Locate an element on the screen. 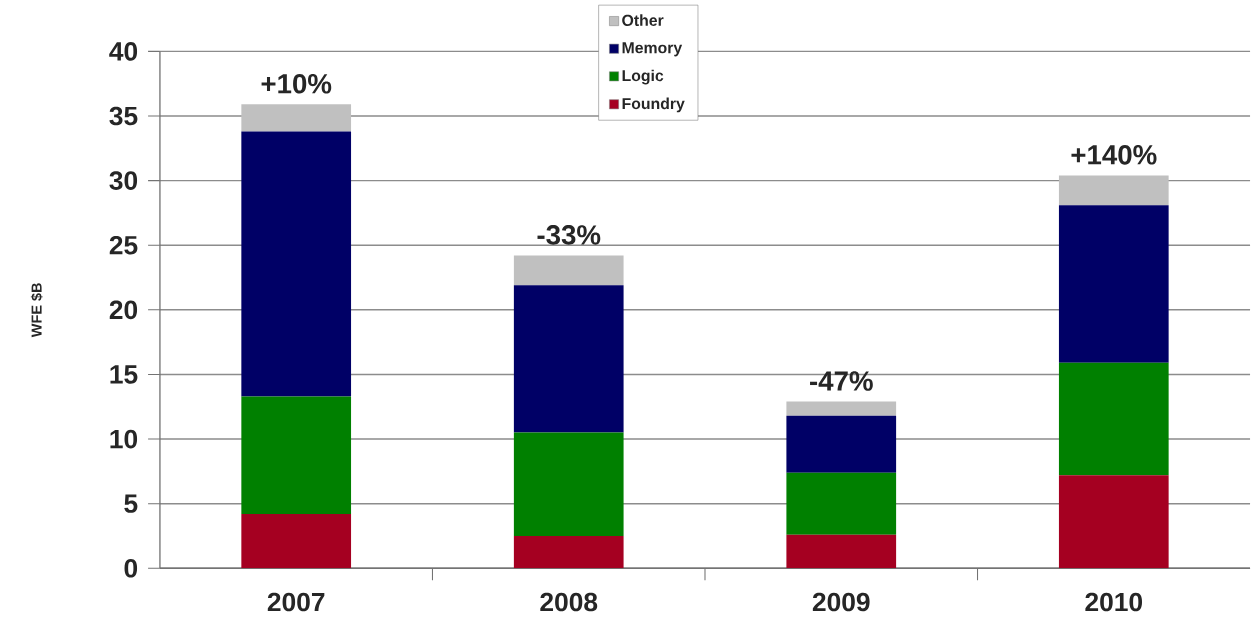  legend-label: Other is located at coordinates (643, 20).